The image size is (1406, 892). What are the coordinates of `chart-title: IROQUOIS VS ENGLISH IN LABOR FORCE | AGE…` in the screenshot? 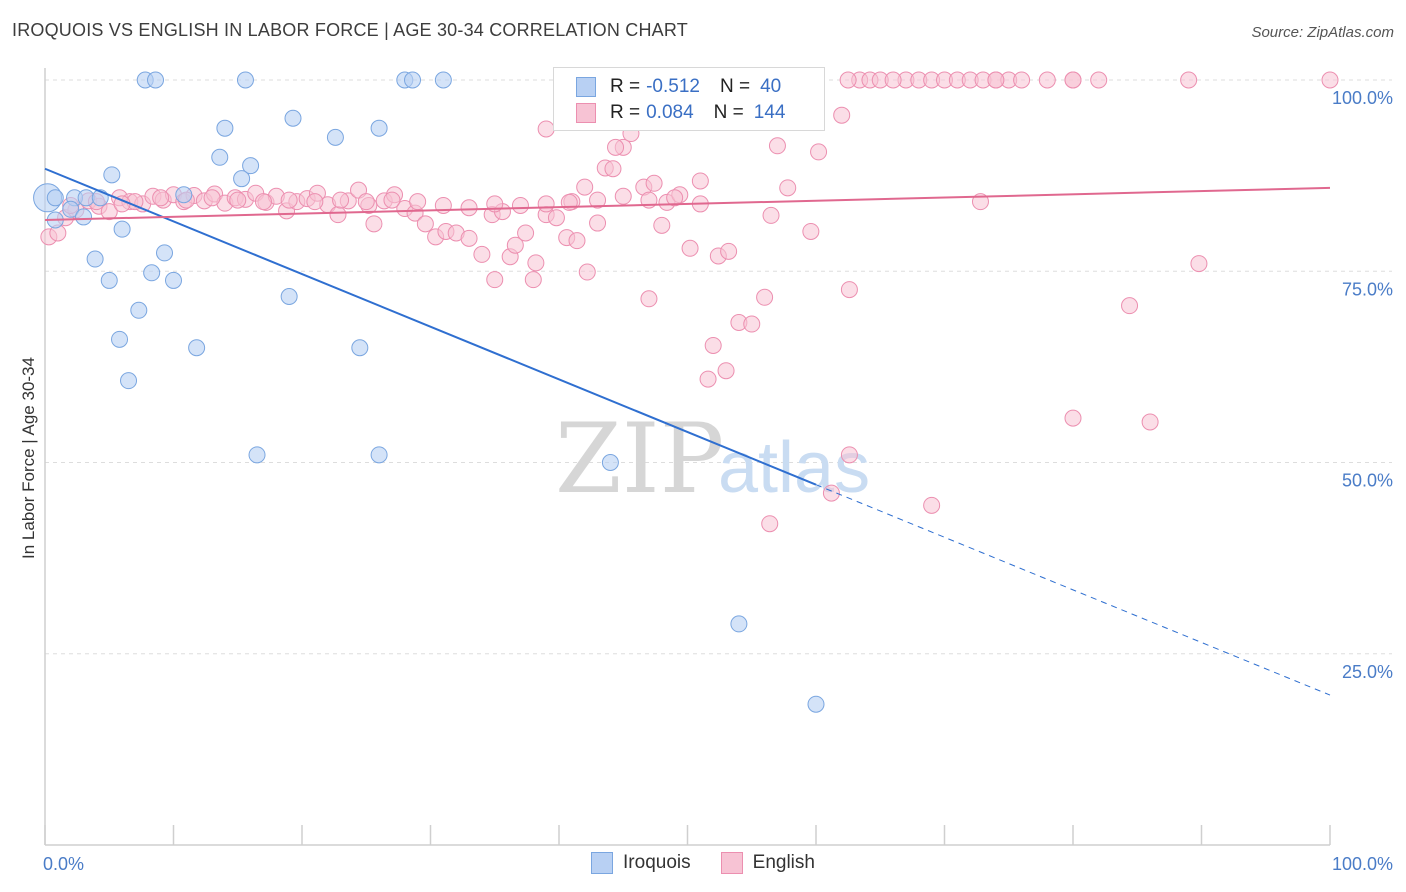 It's located at (350, 30).